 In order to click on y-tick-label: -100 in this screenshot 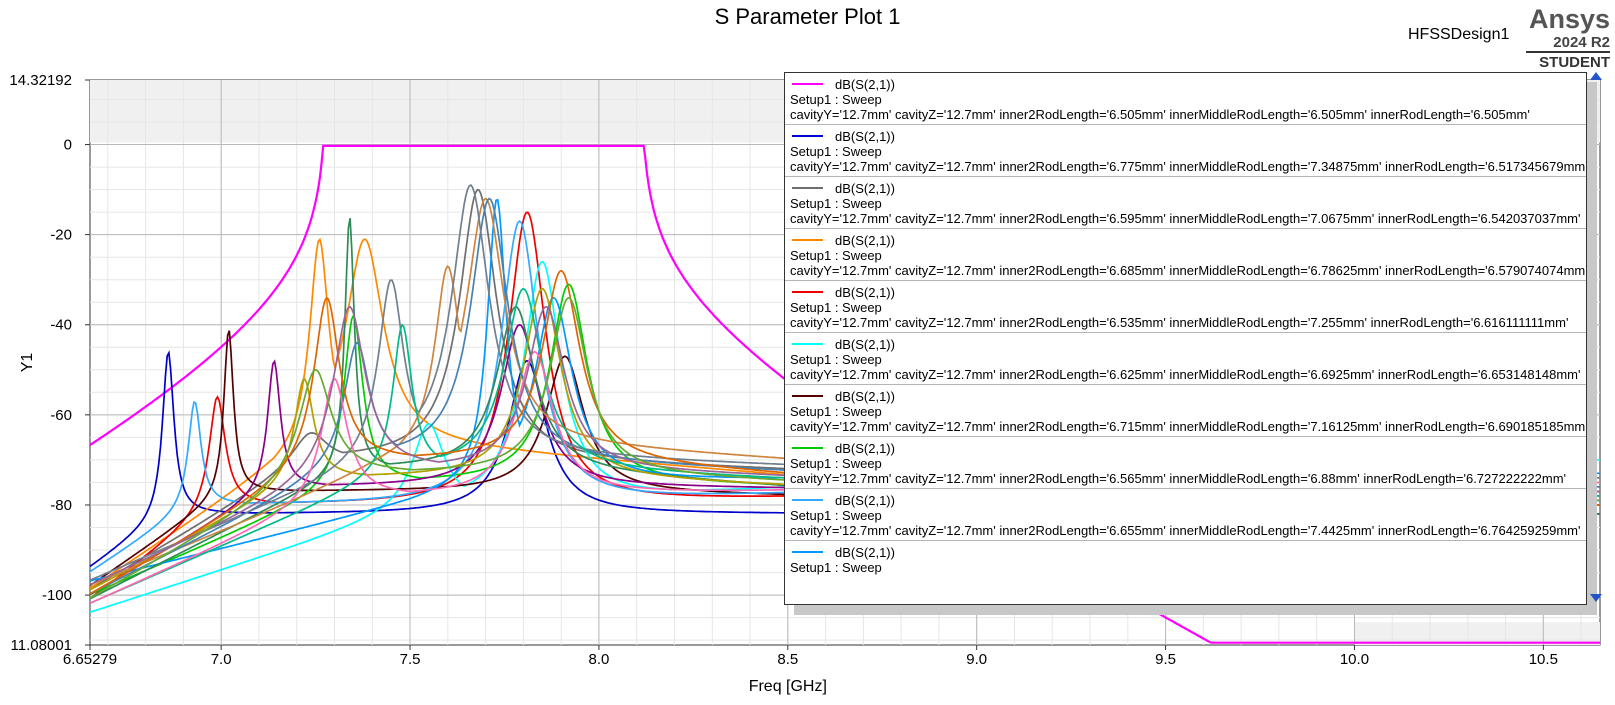, I will do `click(57, 595)`.